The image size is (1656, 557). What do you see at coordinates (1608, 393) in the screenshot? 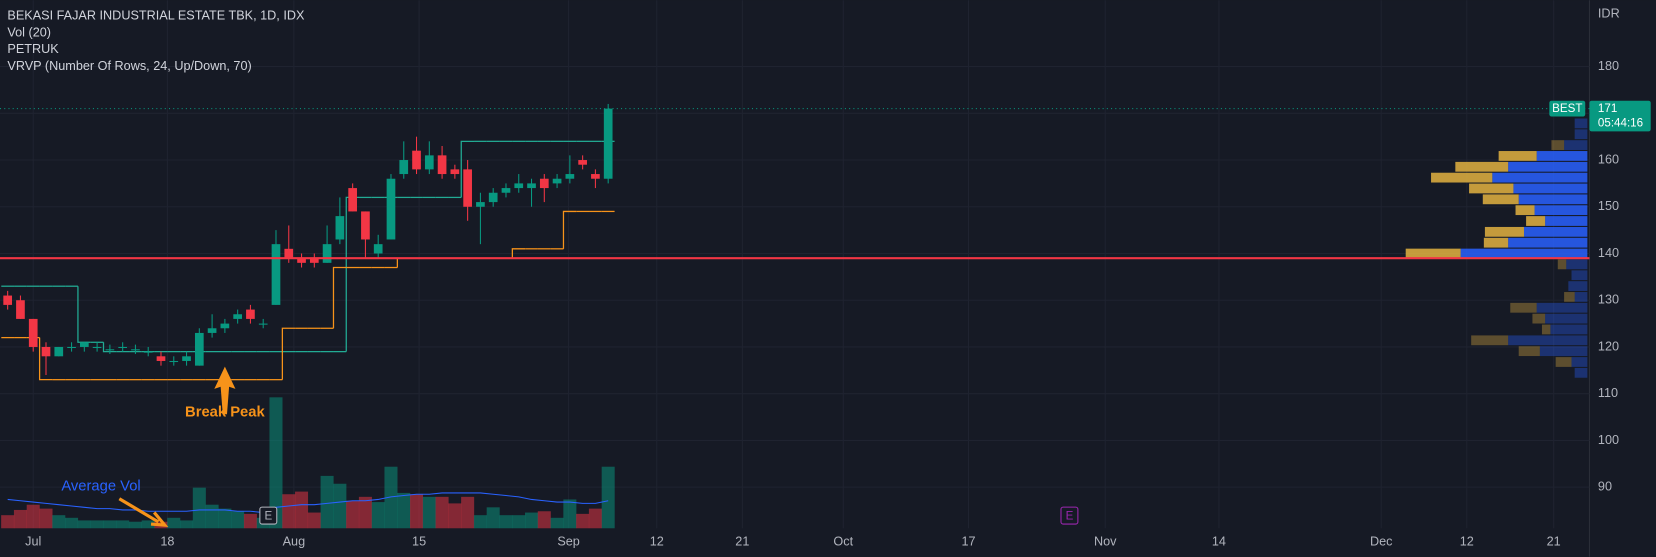
I see `y-tick-label: 110` at bounding box center [1608, 393].